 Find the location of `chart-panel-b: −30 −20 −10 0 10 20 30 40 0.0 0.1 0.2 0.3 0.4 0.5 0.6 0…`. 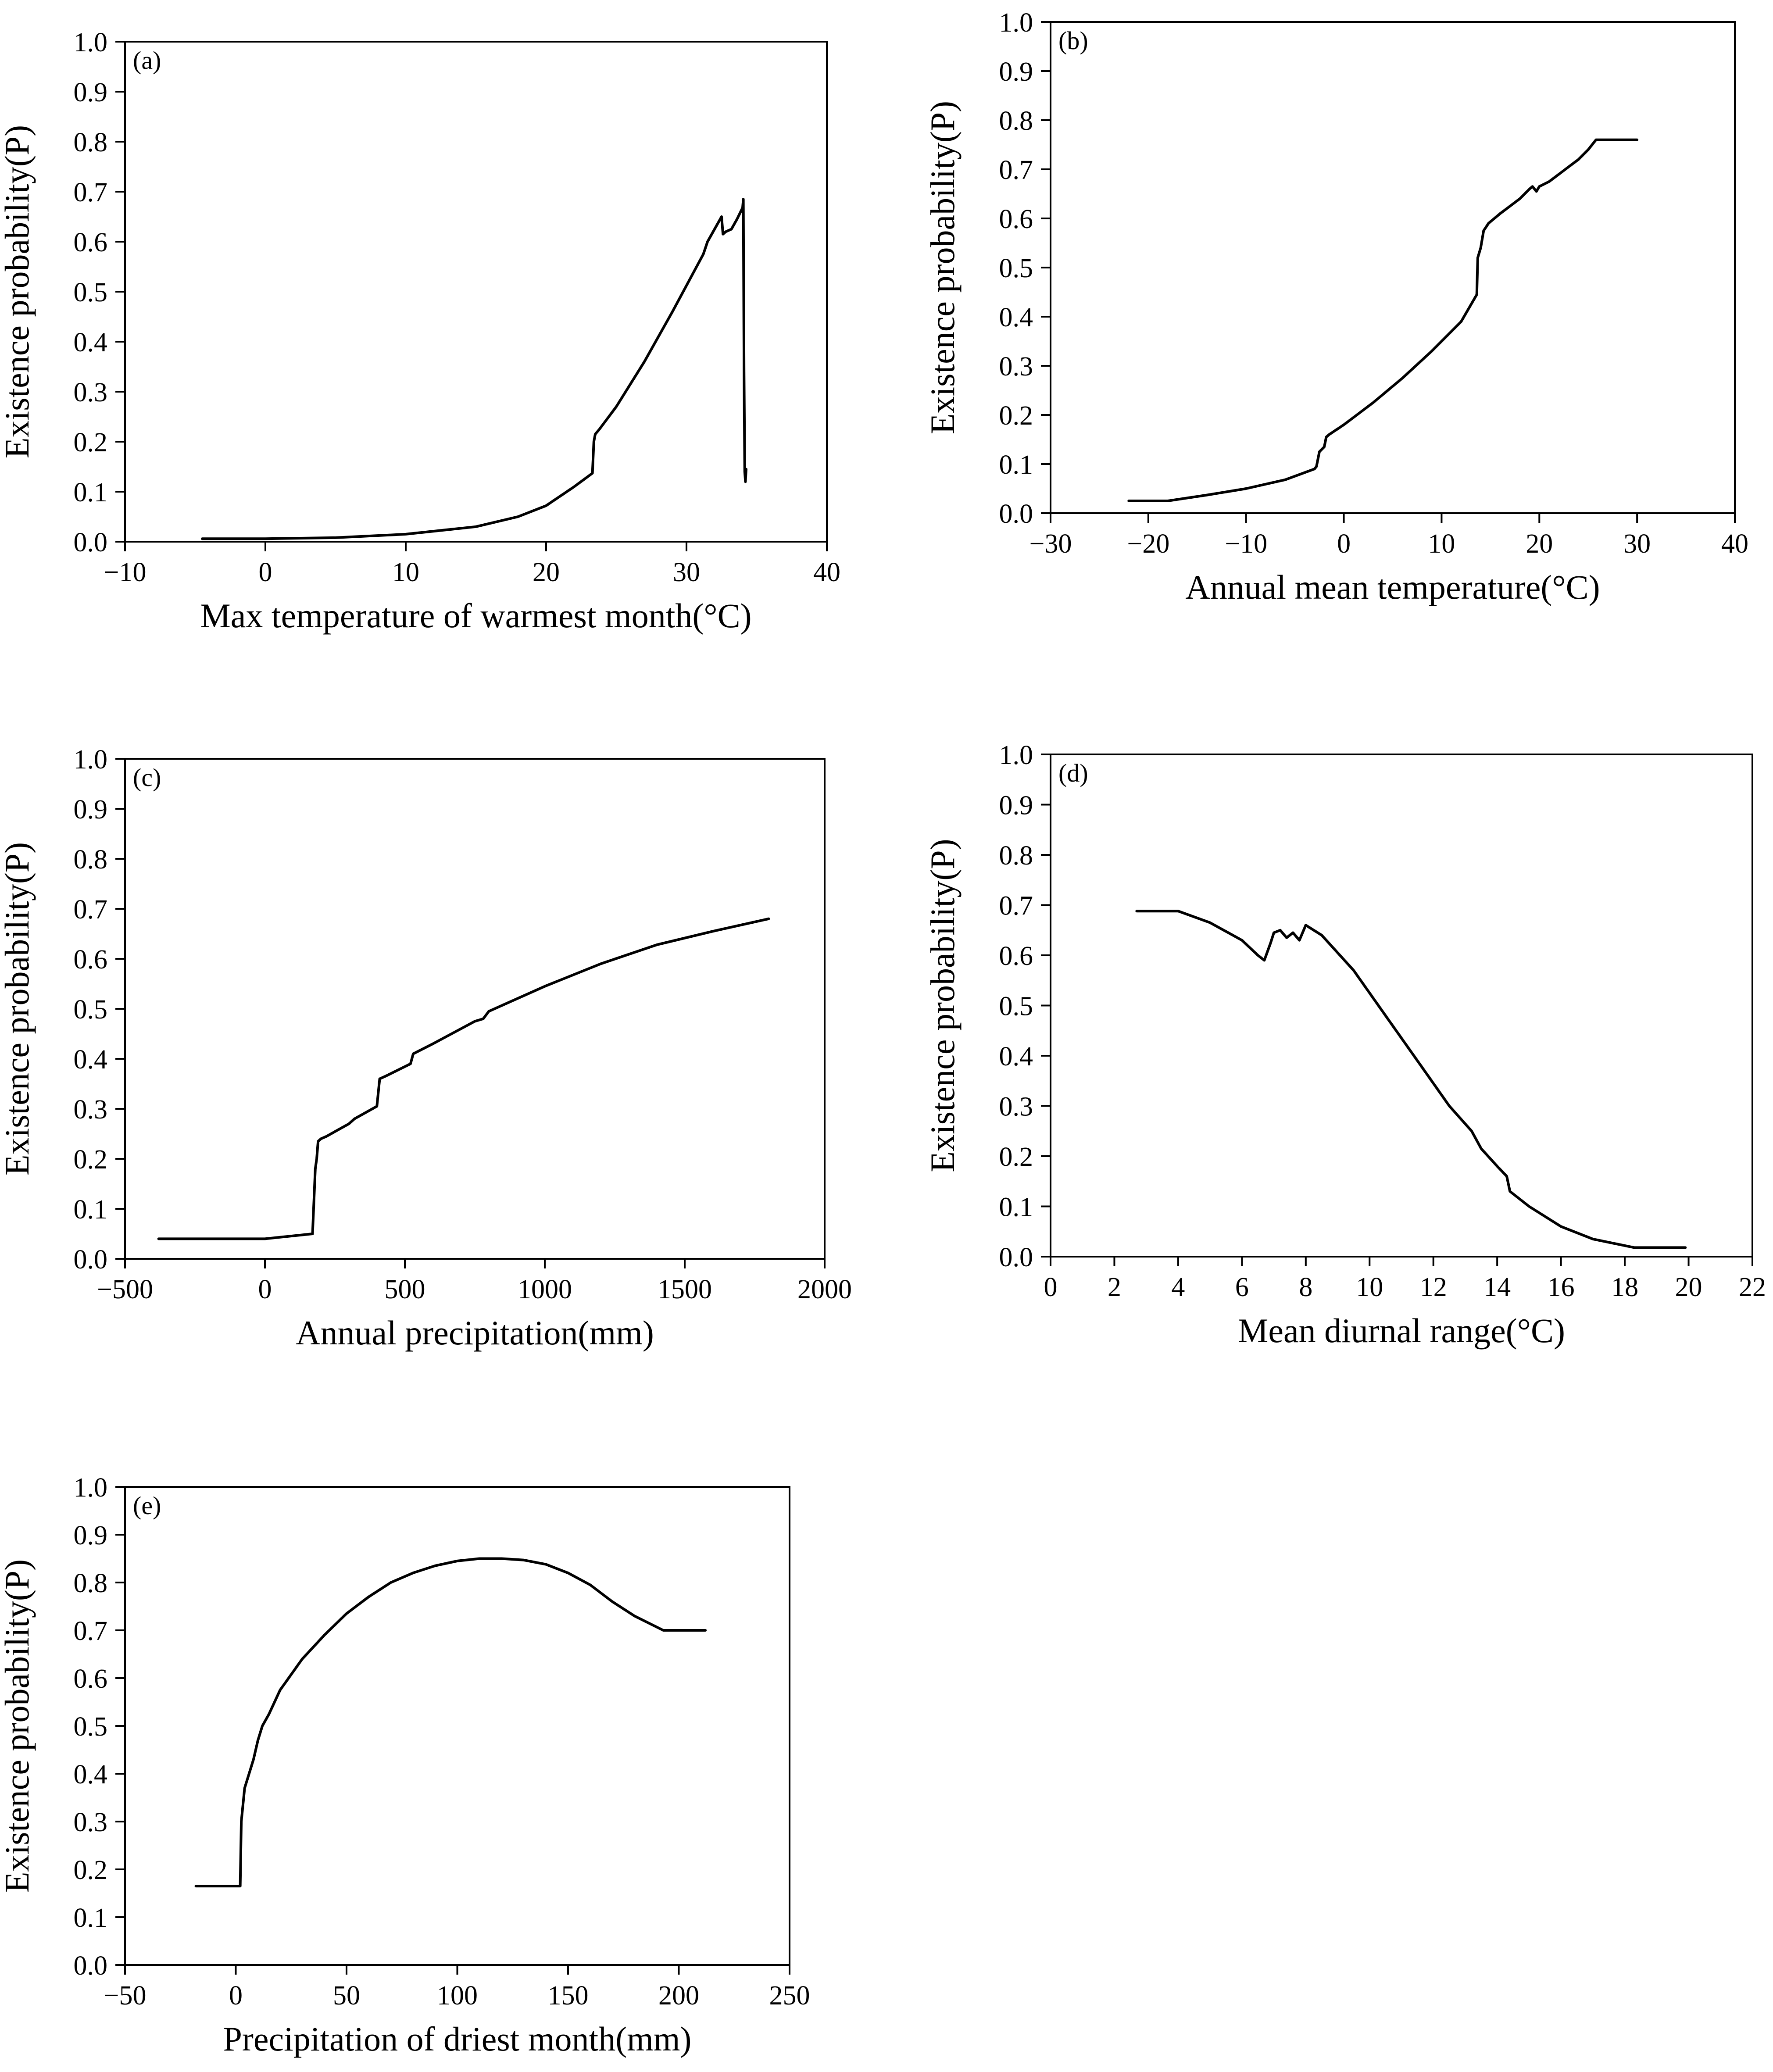

chart-panel-b: −30 −20 −10 0 10 20 30 40 0.0 0.1 0.2 0.3 0.4 0.5 0.6 0… is located at coordinates (1335, 307).